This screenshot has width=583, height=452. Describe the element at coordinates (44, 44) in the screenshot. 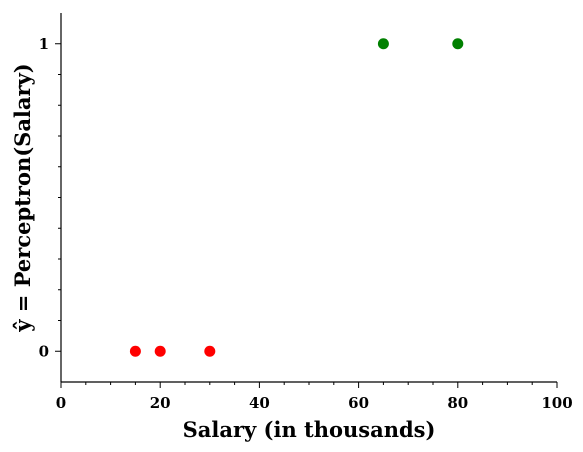

I see `y-tick-label: 1` at that location.